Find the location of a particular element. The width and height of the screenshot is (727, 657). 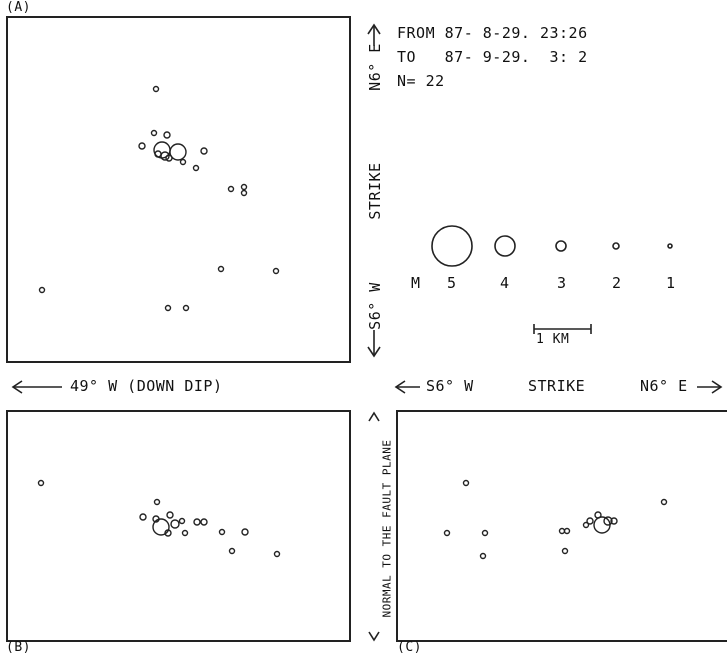

magnitude-level-4: 4 is located at coordinates (505, 283).